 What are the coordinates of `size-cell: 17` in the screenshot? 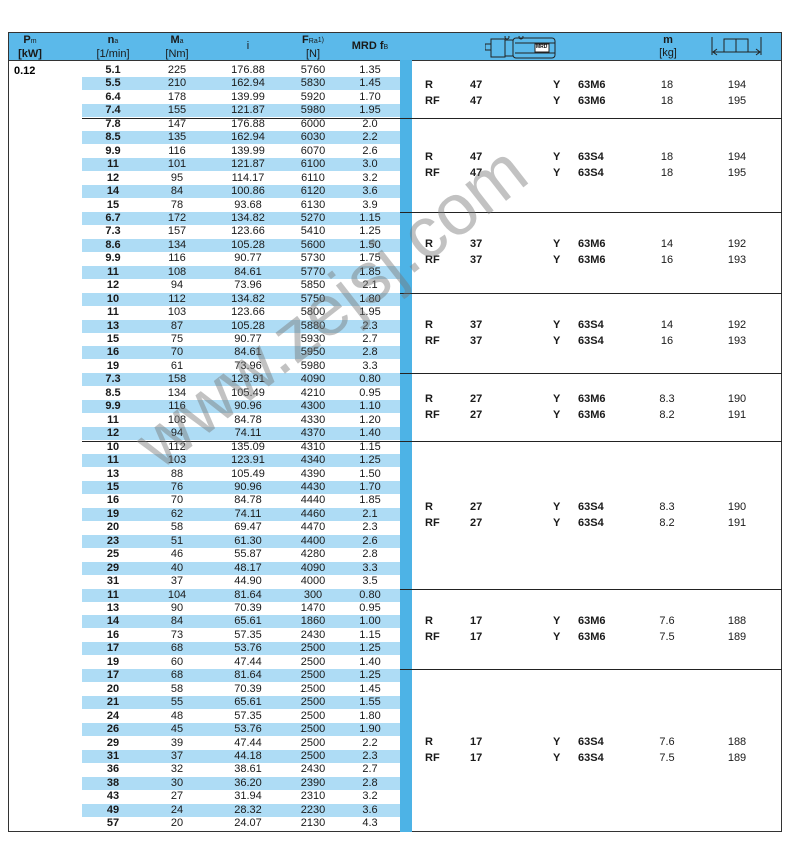 It's located at (476, 757).